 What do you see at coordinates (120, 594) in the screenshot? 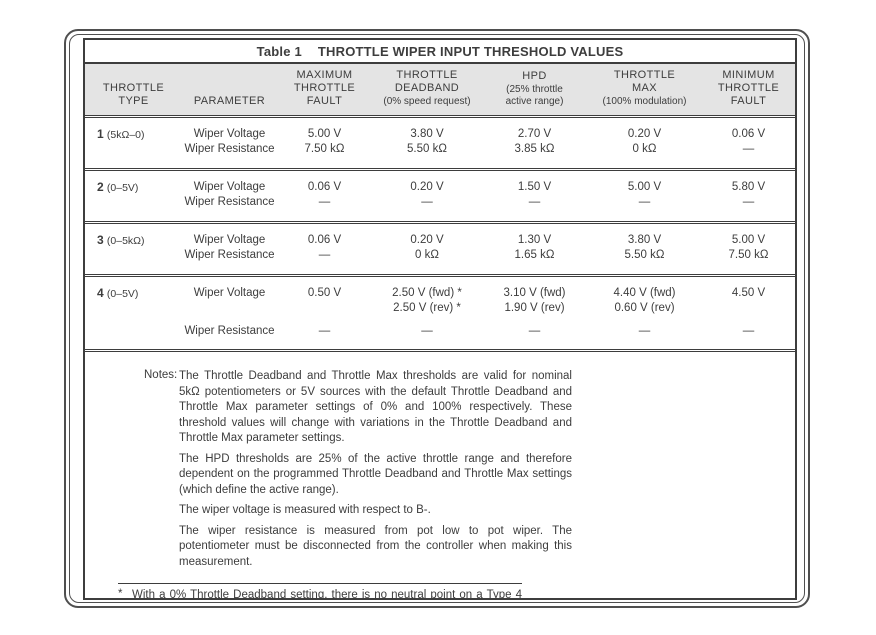
I see `footnote-asterisk: *` at bounding box center [120, 594].